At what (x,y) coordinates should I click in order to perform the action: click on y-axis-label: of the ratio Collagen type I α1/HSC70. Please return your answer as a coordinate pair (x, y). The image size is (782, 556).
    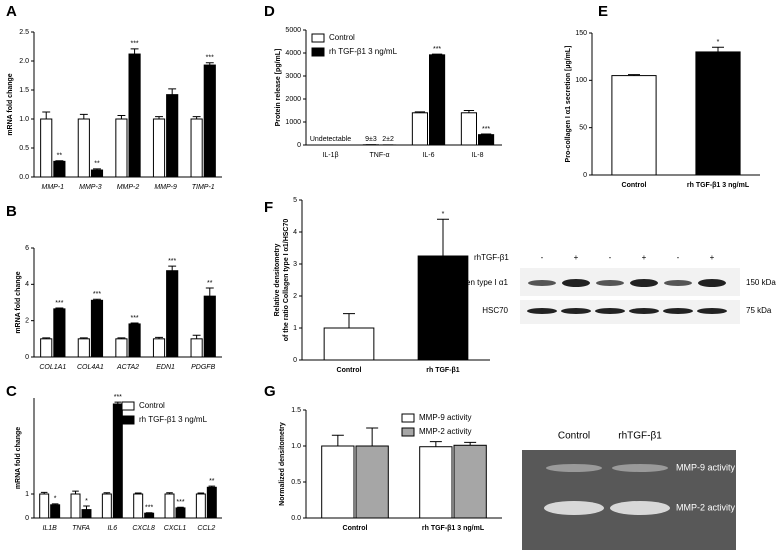
    Looking at the image, I should click on (286, 280).